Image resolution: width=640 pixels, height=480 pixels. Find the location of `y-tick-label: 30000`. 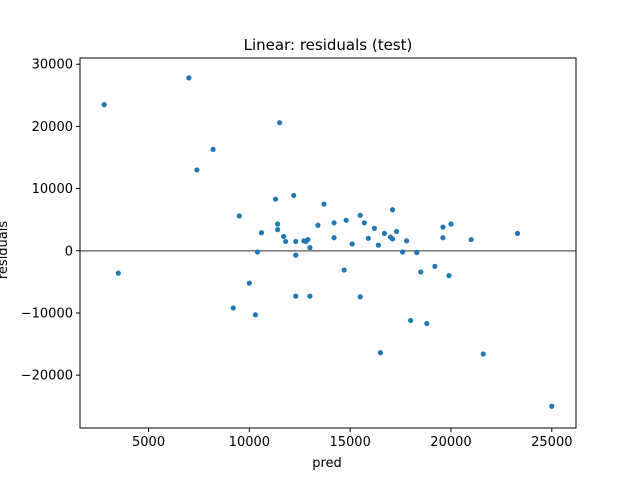

y-tick-label: 30000 is located at coordinates (52, 65).